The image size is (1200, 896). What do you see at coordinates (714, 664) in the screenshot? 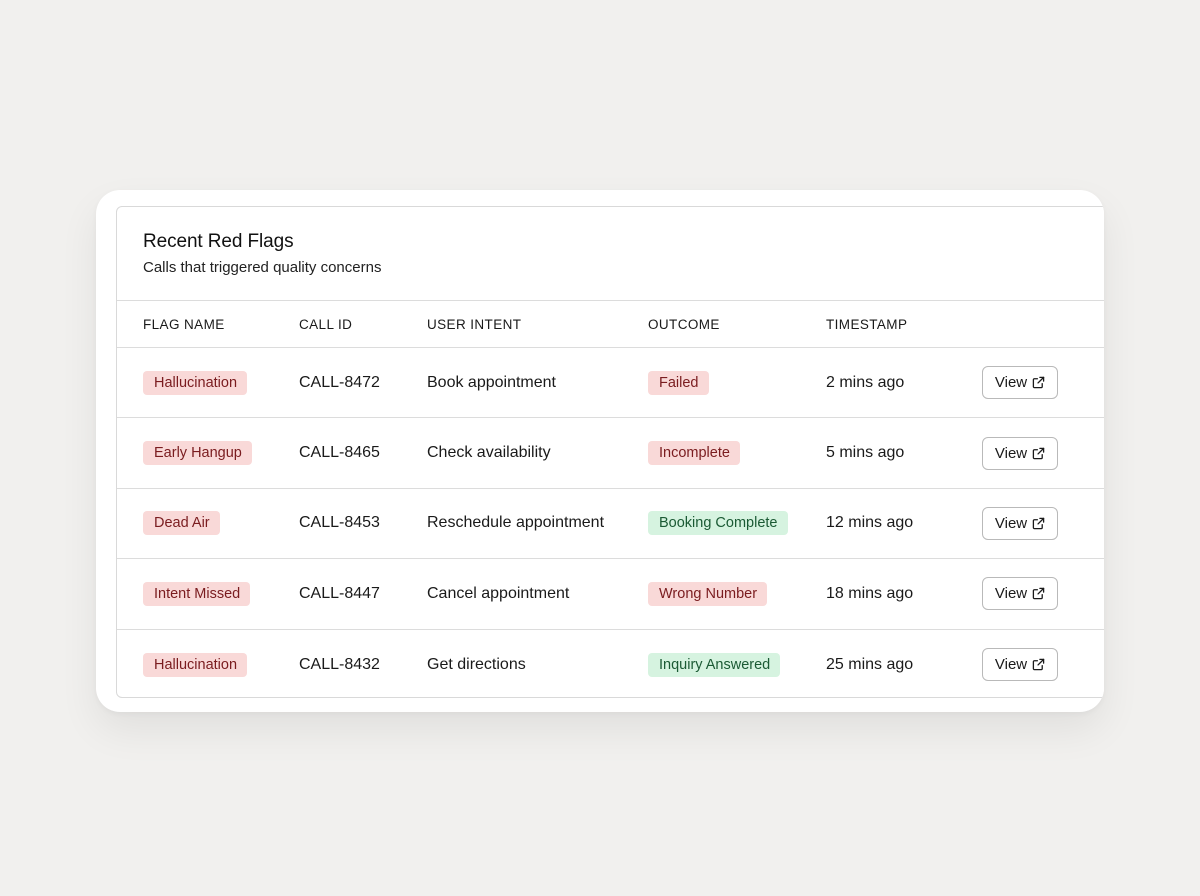
I see `outcome-badge: Inquiry Answered` at bounding box center [714, 664].